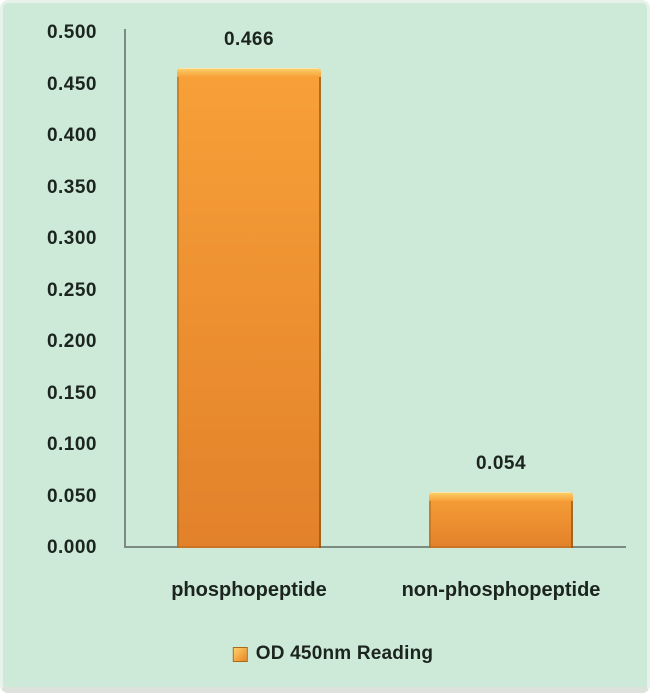 The image size is (650, 693). I want to click on category-label-non-phosphopeptide: non-phosphopeptide, so click(501, 590).